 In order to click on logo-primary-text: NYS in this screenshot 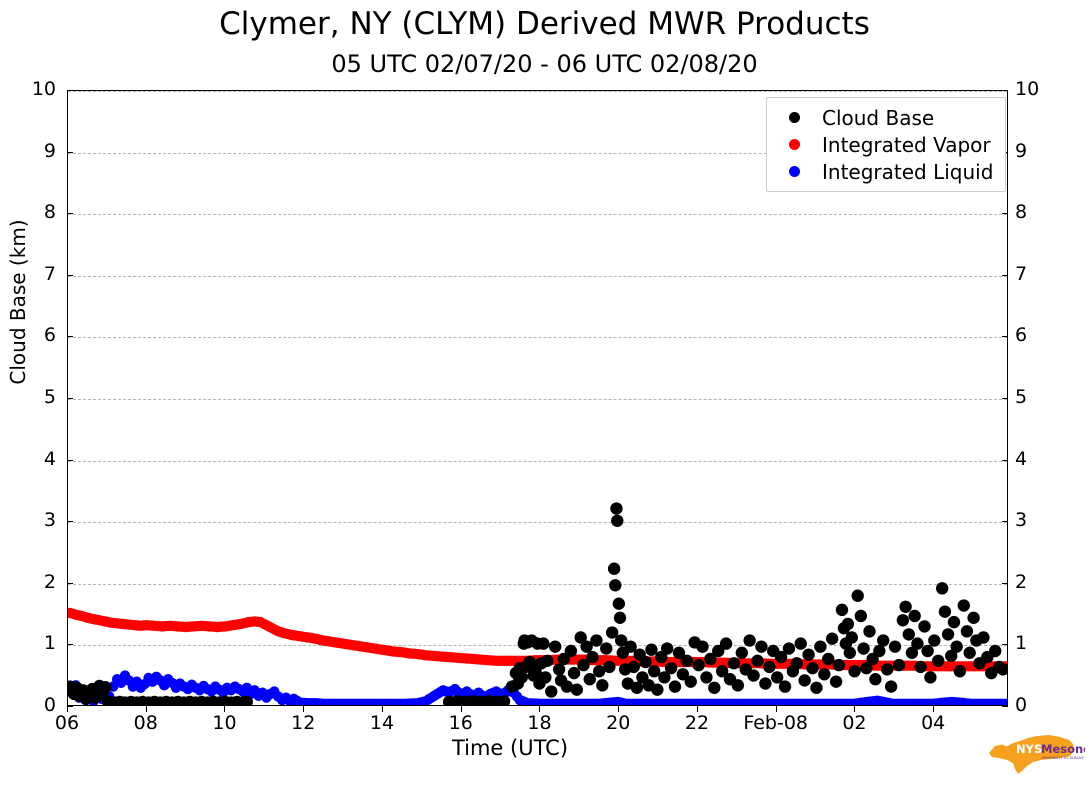, I will do `click(1029, 749)`.